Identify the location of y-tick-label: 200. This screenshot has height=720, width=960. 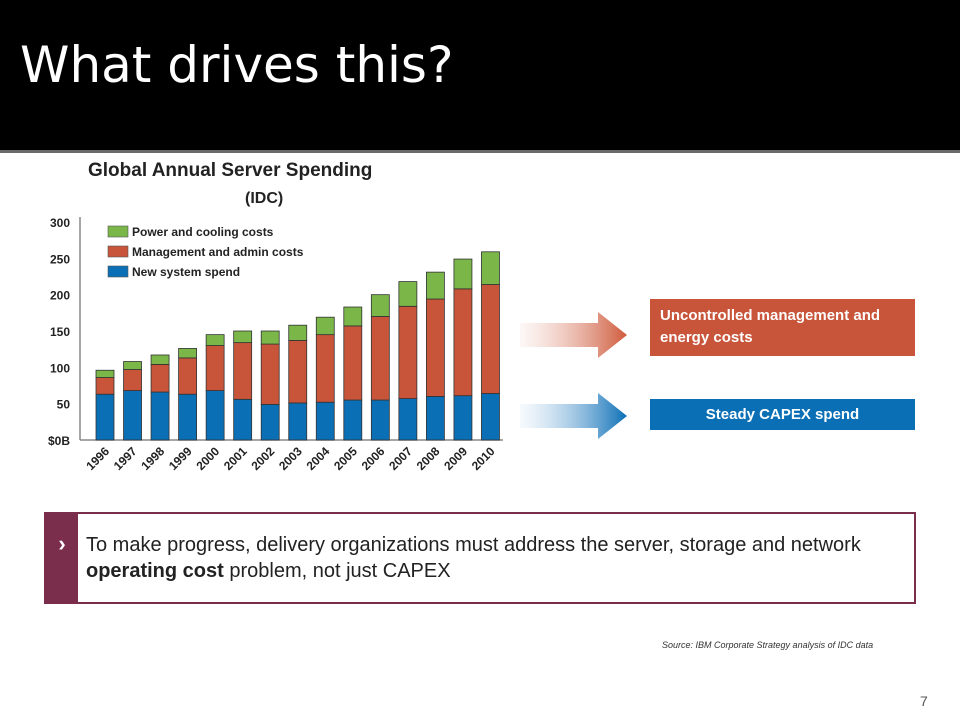
(60, 296).